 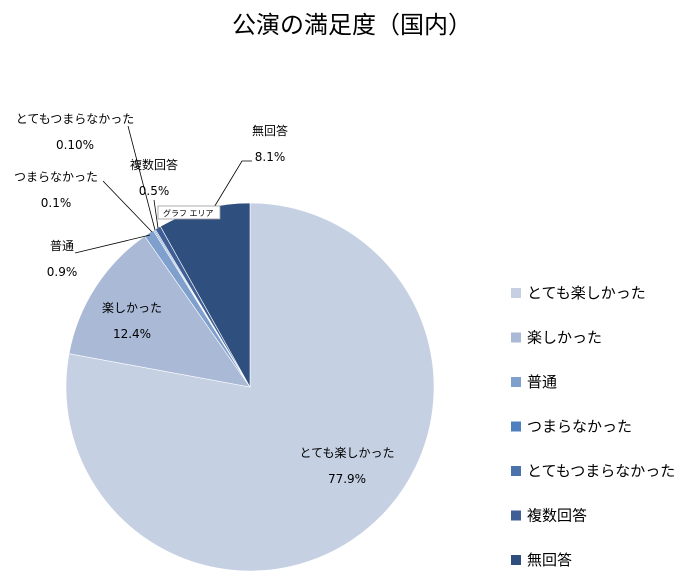 What do you see at coordinates (516, 382) in the screenshot?
I see `legend-swatch-average` at bounding box center [516, 382].